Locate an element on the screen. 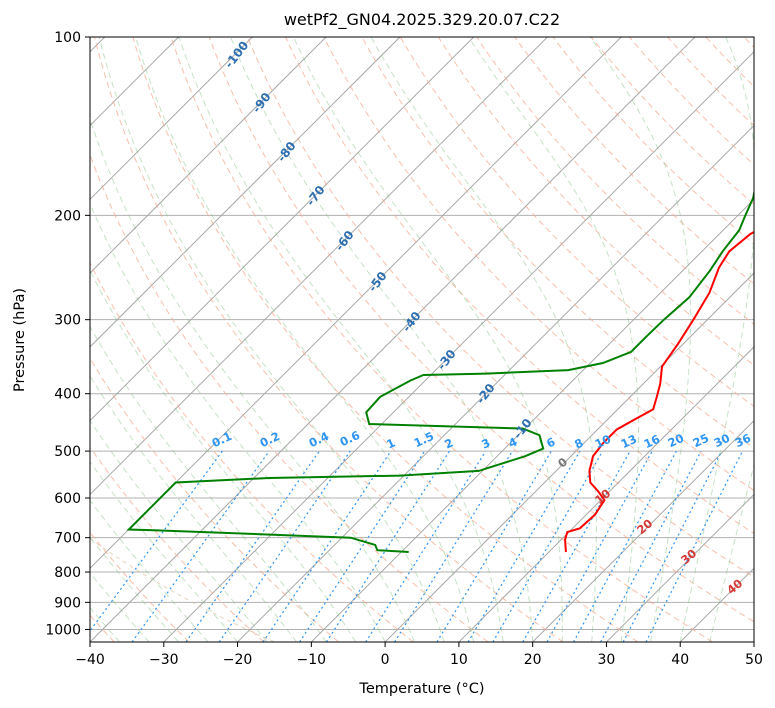 This screenshot has height=708, width=775. y-tick-label: 900 is located at coordinates (67, 603).